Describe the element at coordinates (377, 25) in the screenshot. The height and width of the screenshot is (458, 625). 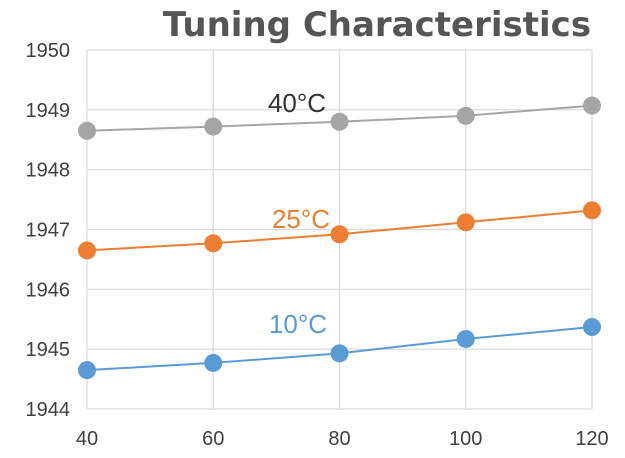
I see `chart-title: Tuning Characteristics` at that location.